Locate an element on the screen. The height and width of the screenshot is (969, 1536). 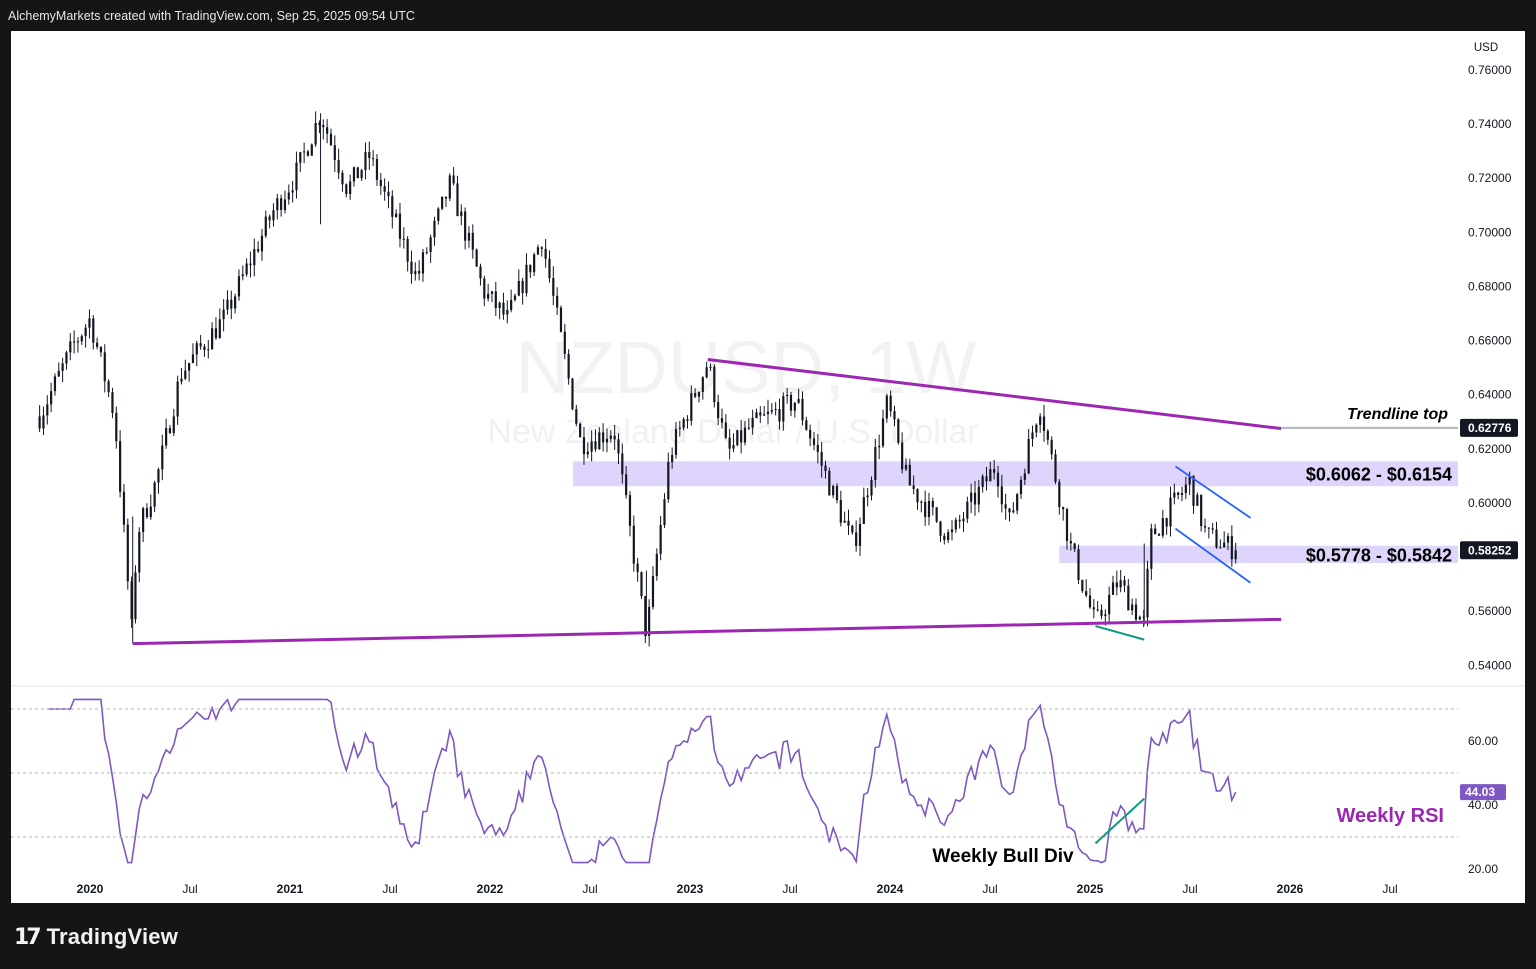
time-tick: 2025 is located at coordinates (1090, 889).